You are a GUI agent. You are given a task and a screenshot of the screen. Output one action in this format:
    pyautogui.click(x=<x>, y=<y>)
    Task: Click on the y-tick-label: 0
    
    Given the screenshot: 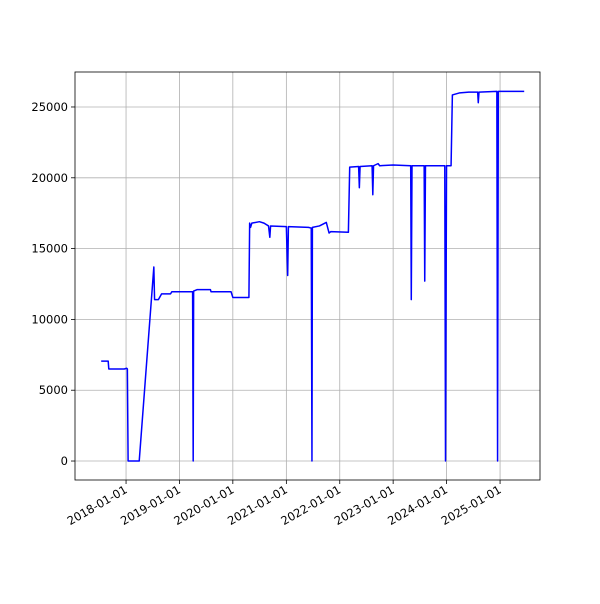 What is the action you would take?
    pyautogui.click(x=64, y=461)
    